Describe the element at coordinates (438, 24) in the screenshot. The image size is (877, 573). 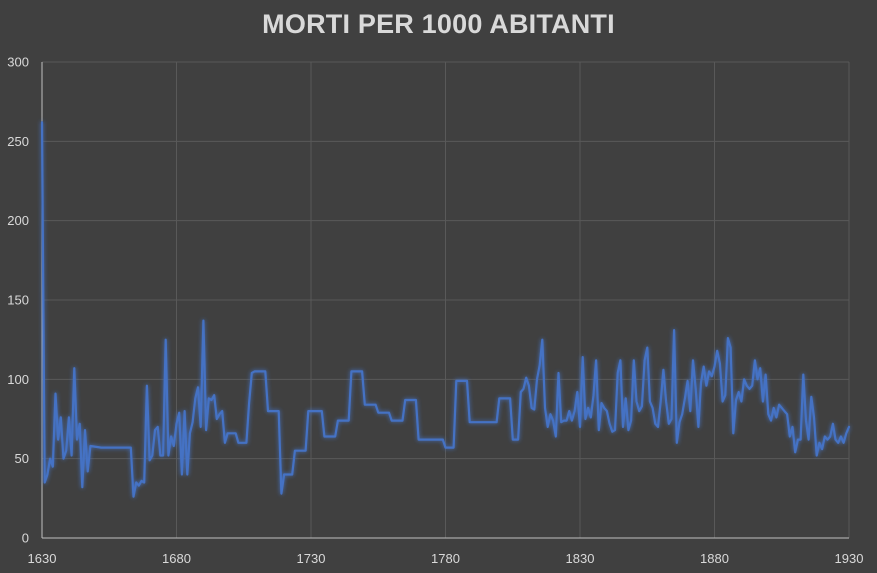
I see `chart-title: MORTI PER 1000 ABITANTI` at that location.